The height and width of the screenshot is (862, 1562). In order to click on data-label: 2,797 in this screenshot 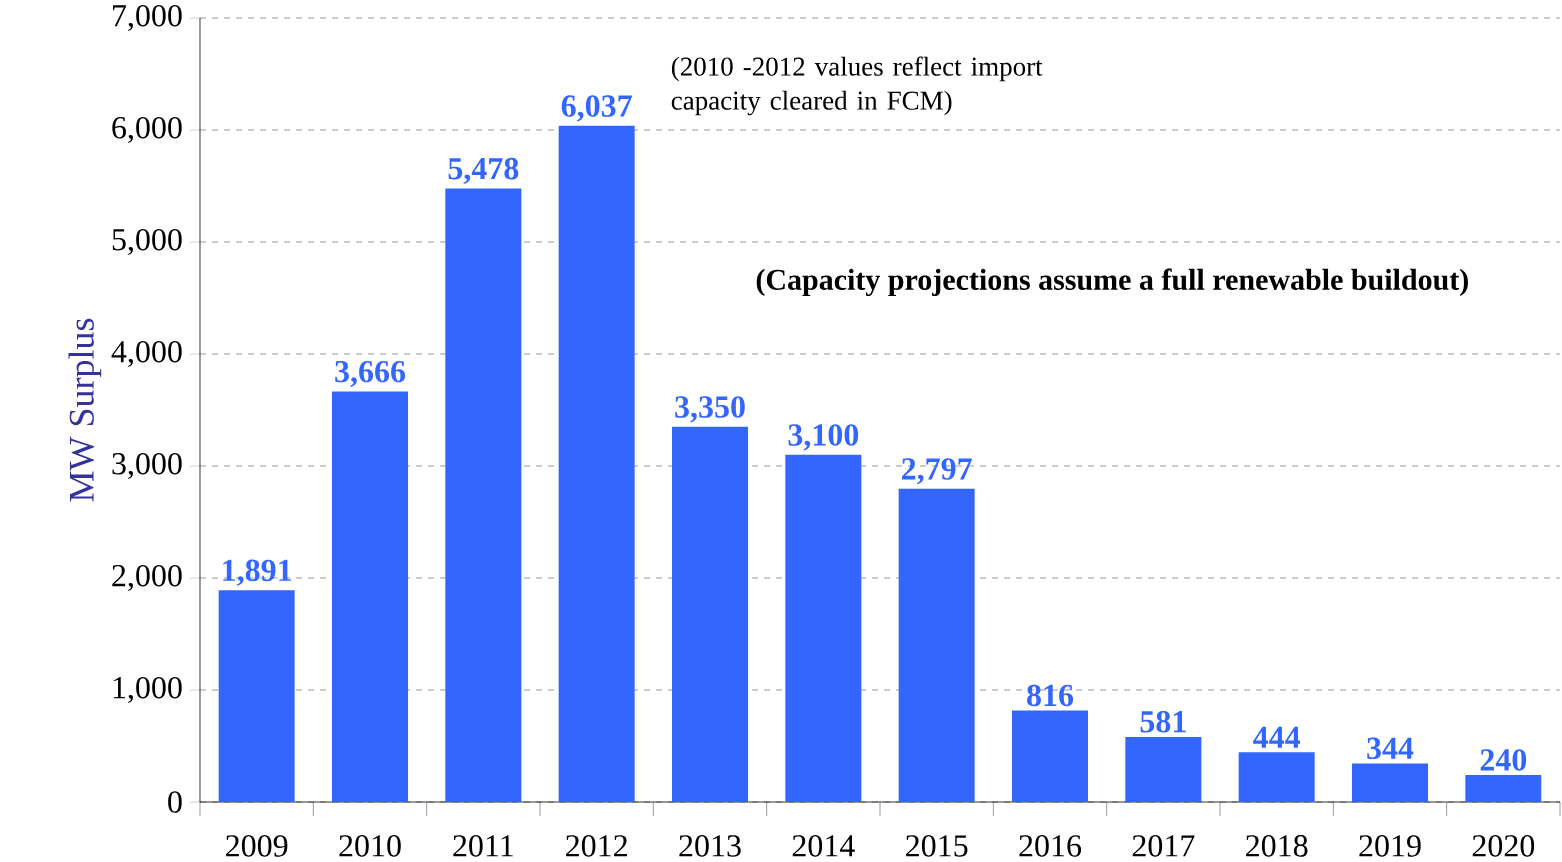, I will do `click(937, 471)`.